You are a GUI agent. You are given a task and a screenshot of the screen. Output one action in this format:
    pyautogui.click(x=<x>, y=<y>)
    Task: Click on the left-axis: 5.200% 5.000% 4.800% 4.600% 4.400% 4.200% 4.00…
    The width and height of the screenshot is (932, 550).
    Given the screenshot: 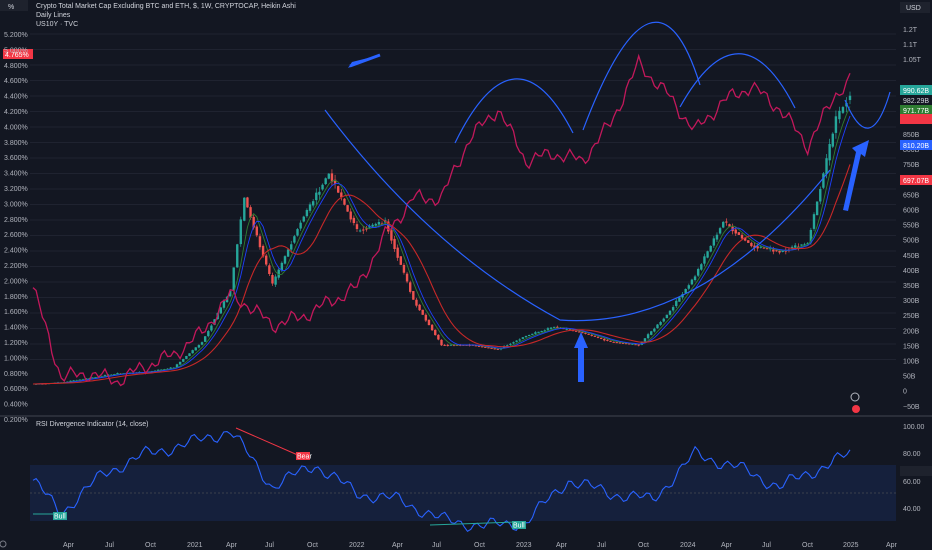 What is the action you would take?
    pyautogui.click(x=16, y=228)
    